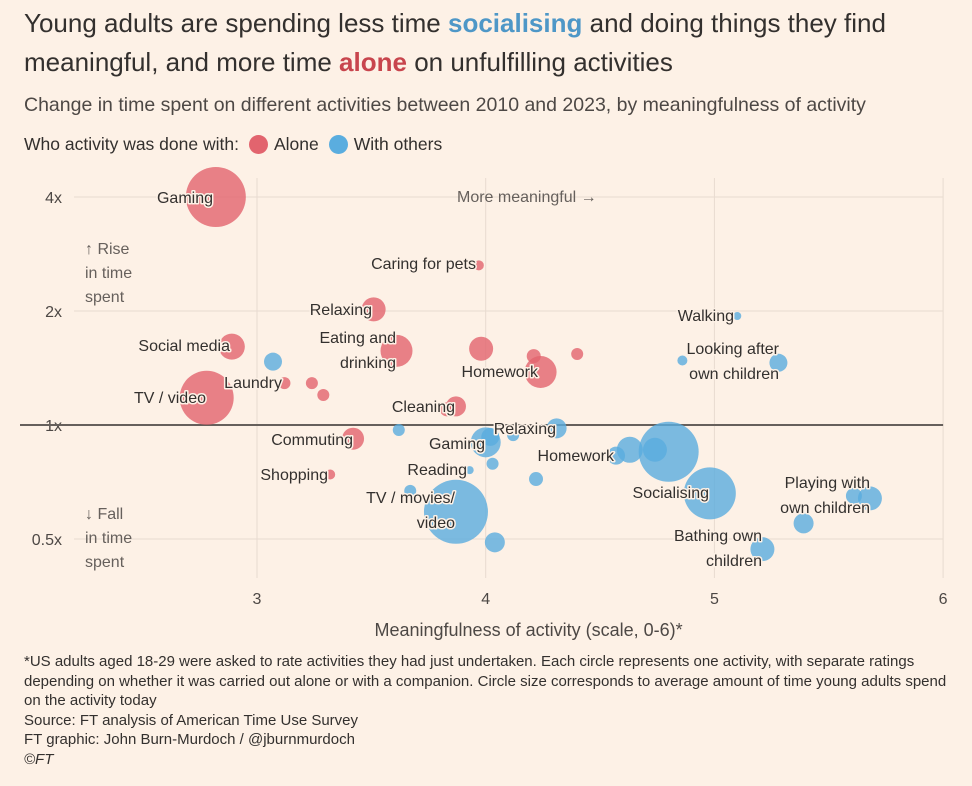 This screenshot has height=786, width=972. What do you see at coordinates (539, 62) in the screenshot?
I see `title-text: on unfulfilling activities` at bounding box center [539, 62].